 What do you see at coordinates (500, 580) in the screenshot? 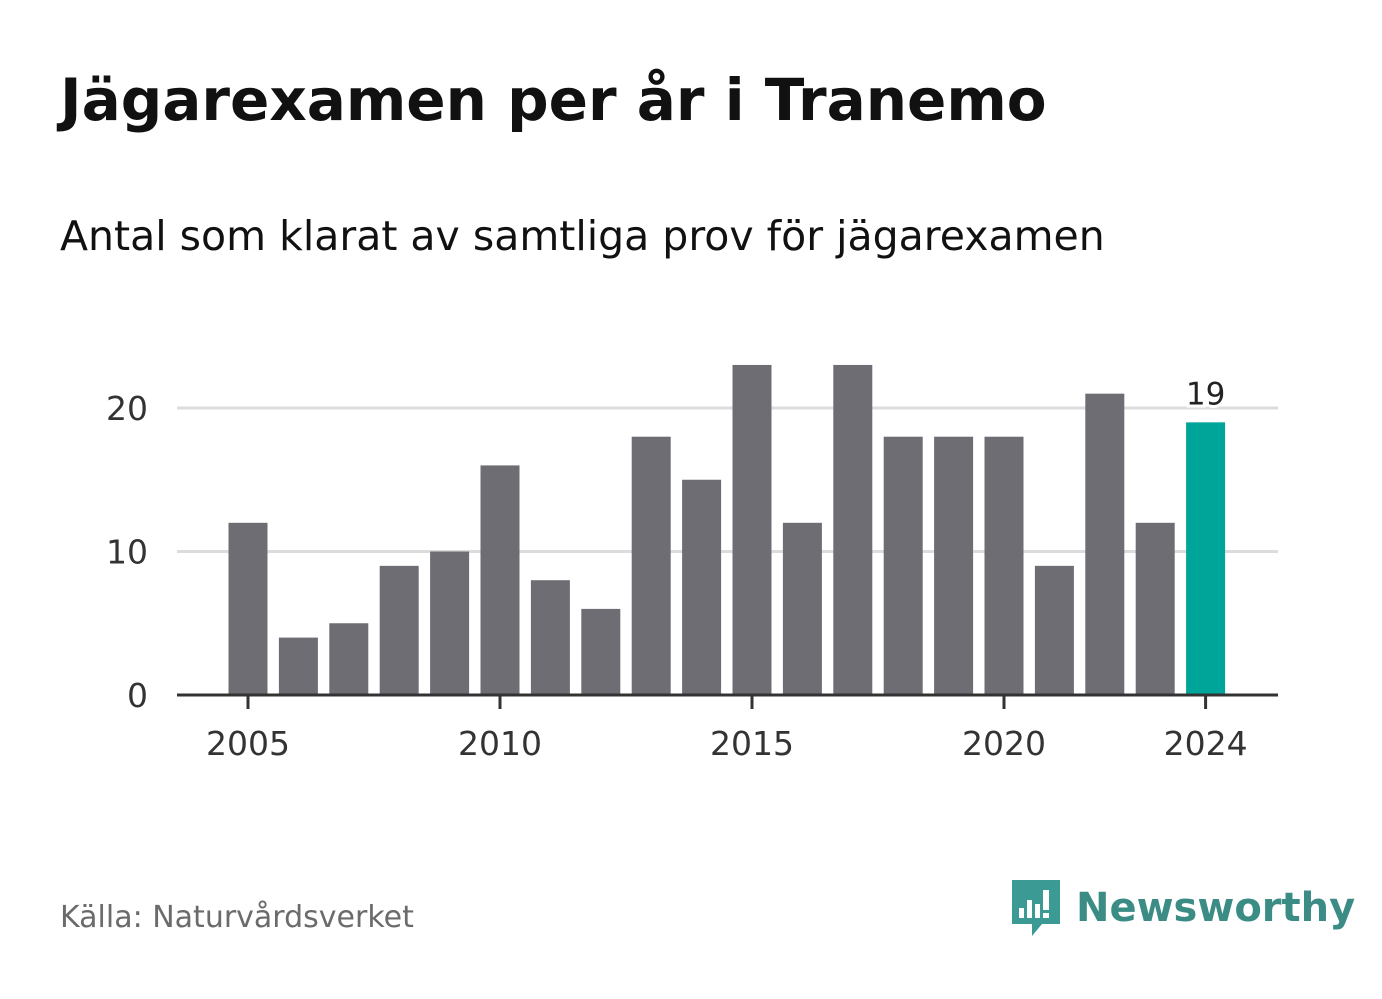
I see `bar-2010` at bounding box center [500, 580].